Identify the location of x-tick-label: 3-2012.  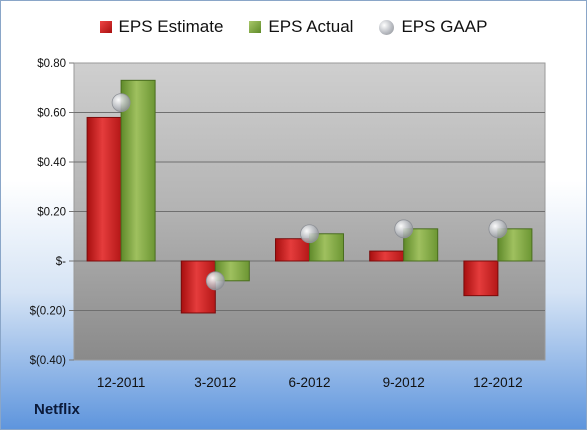
(215, 382).